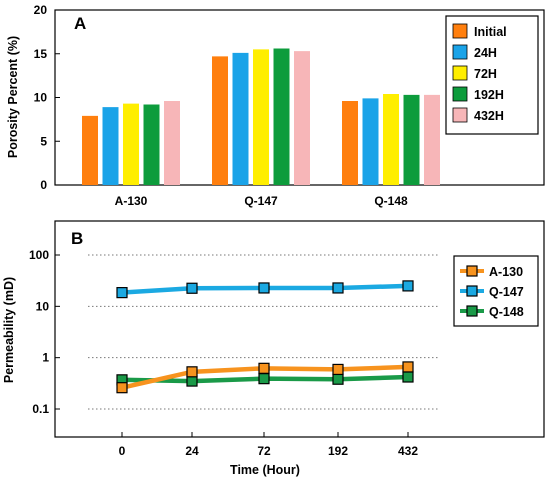 This screenshot has height=483, width=550. Describe the element at coordinates (172, 143) in the screenshot. I see `porosity-bar-a-130-432h` at that location.